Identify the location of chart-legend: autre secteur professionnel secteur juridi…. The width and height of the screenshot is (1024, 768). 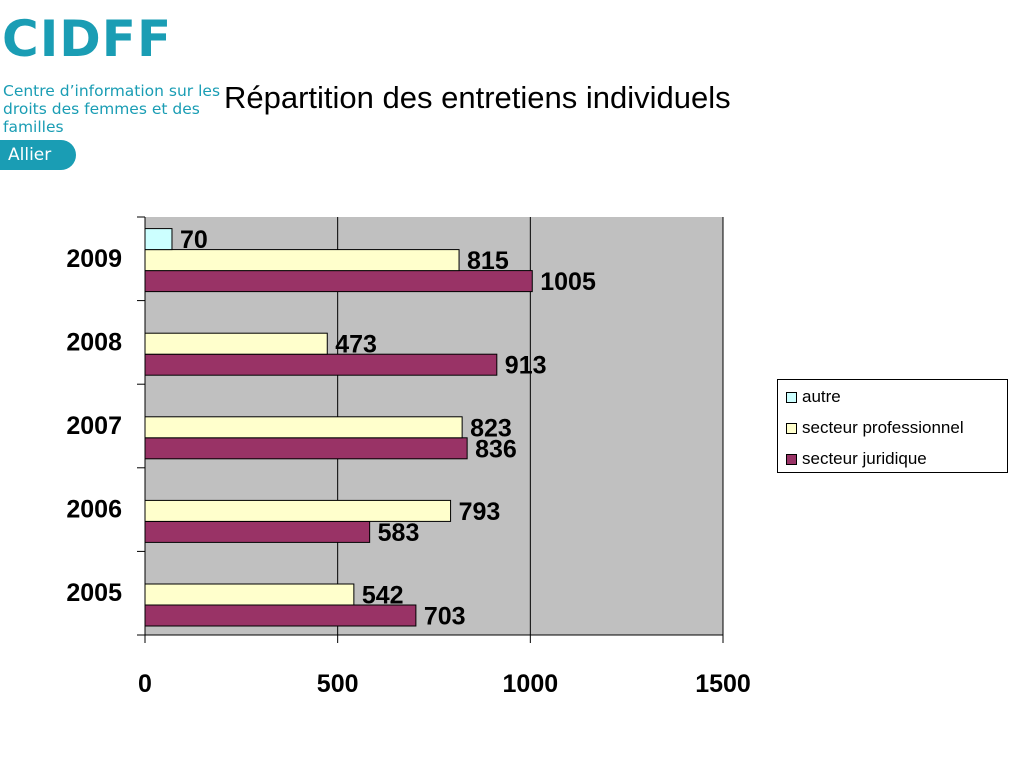
(892, 426).